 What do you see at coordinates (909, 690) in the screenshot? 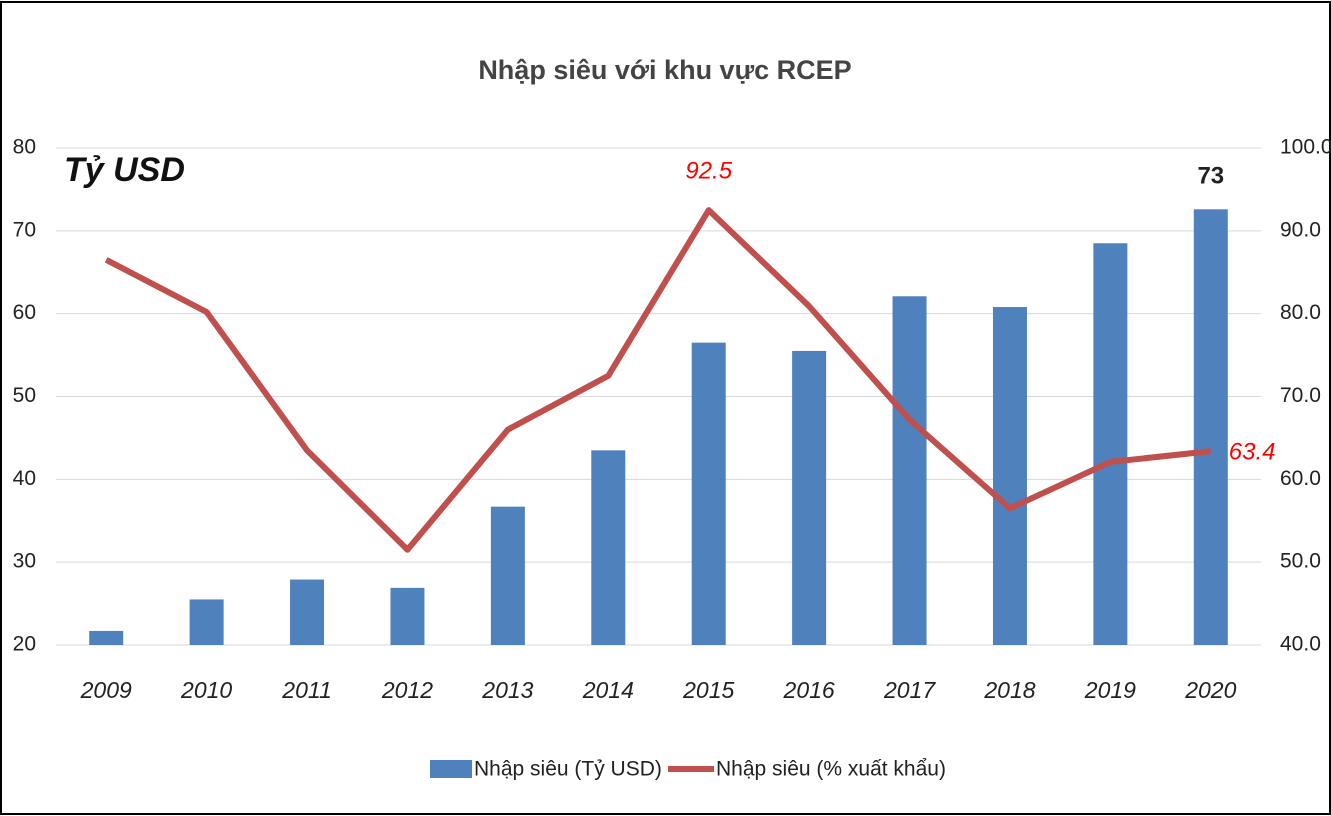
I see `x-tick-label: 2017` at bounding box center [909, 690].